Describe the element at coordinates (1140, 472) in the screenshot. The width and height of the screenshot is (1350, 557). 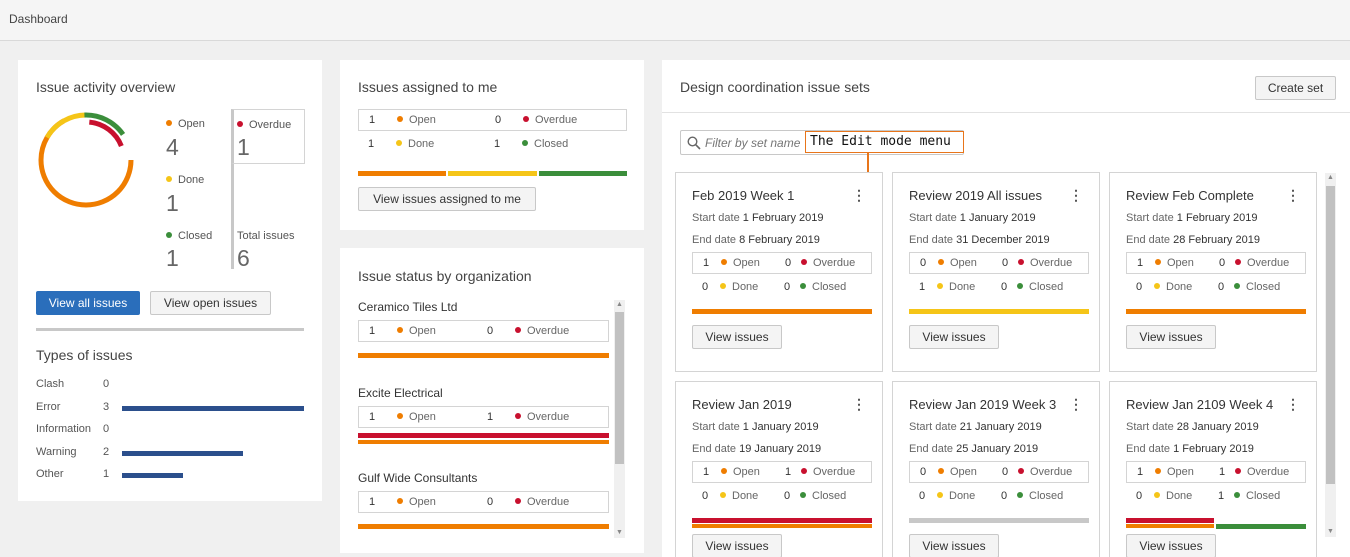
I see `set-open-count: 1` at that location.